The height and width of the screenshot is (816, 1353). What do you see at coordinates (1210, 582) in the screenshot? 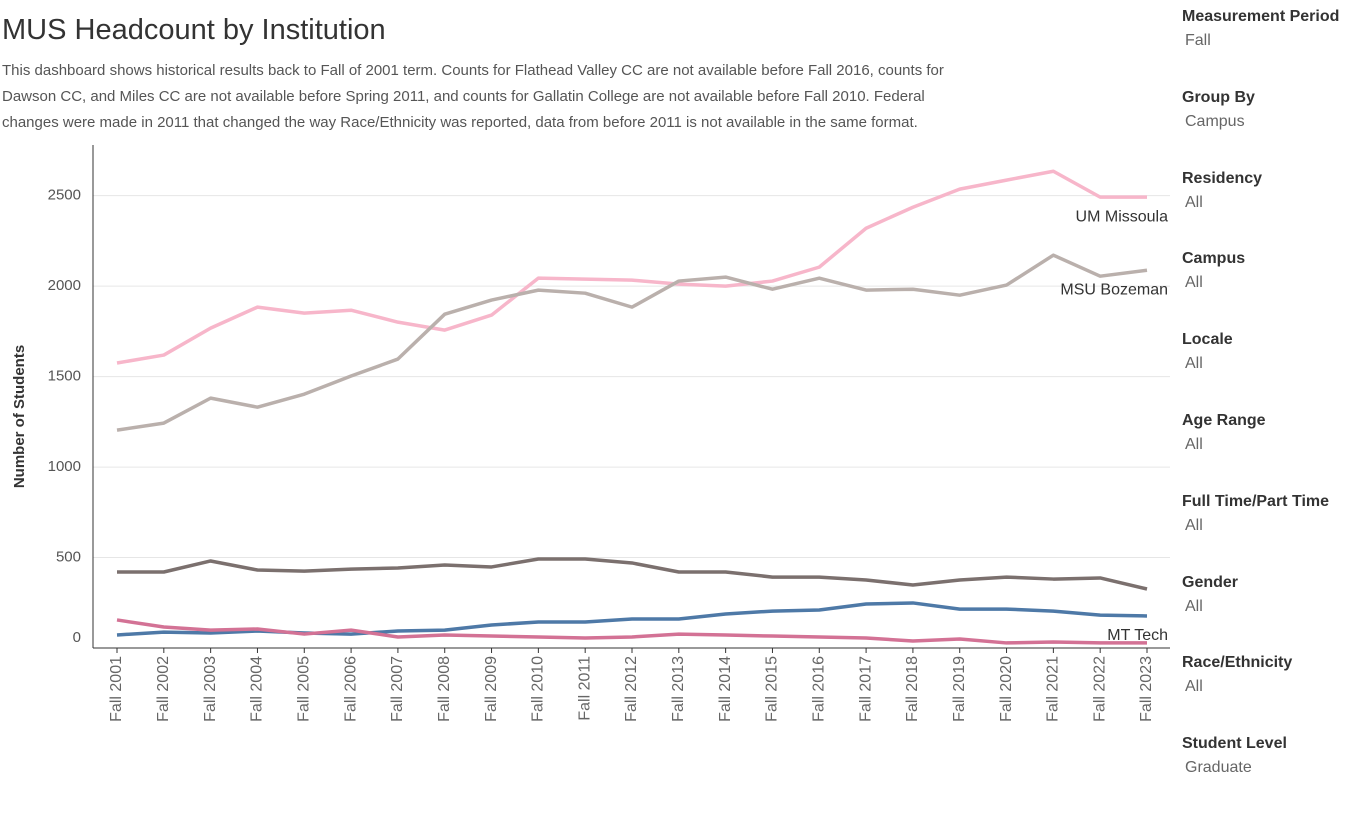
I see `filter-label: Gender` at bounding box center [1210, 582].